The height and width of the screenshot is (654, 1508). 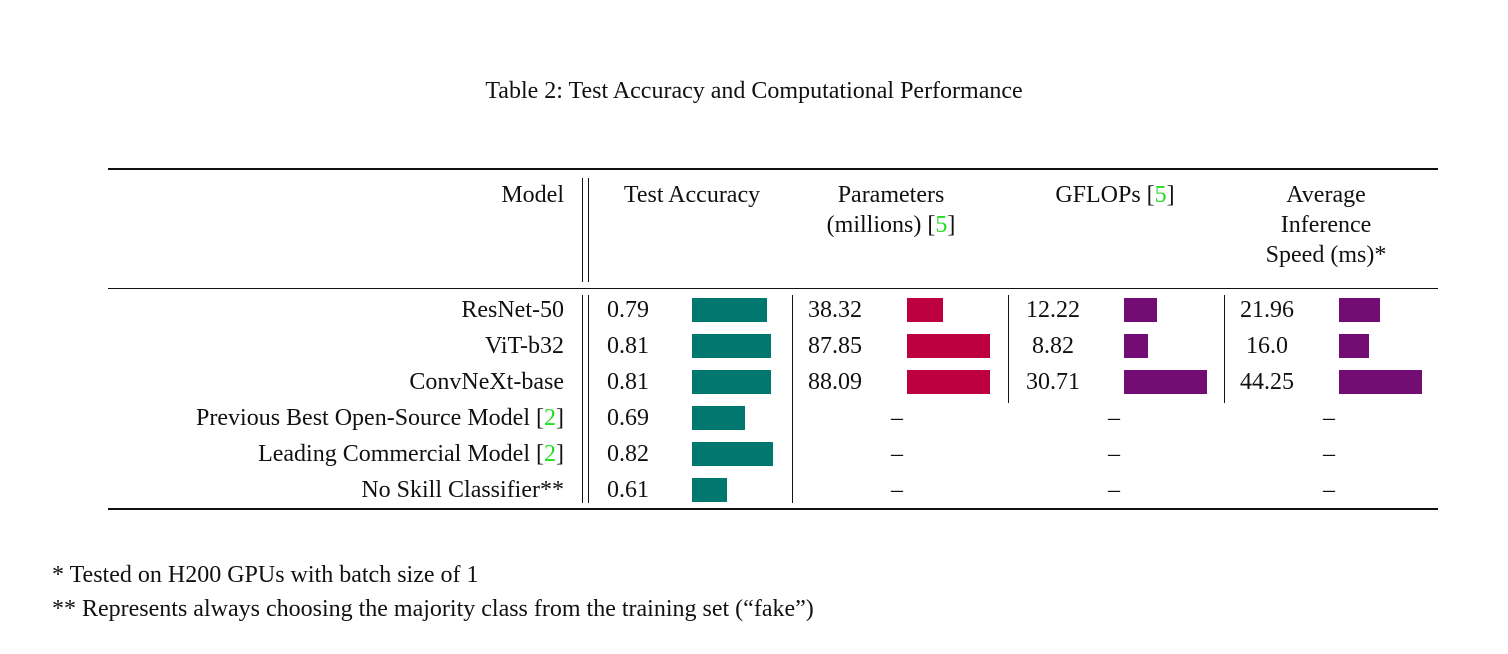 What do you see at coordinates (512, 310) in the screenshot?
I see `model-name: ResNet-50` at bounding box center [512, 310].